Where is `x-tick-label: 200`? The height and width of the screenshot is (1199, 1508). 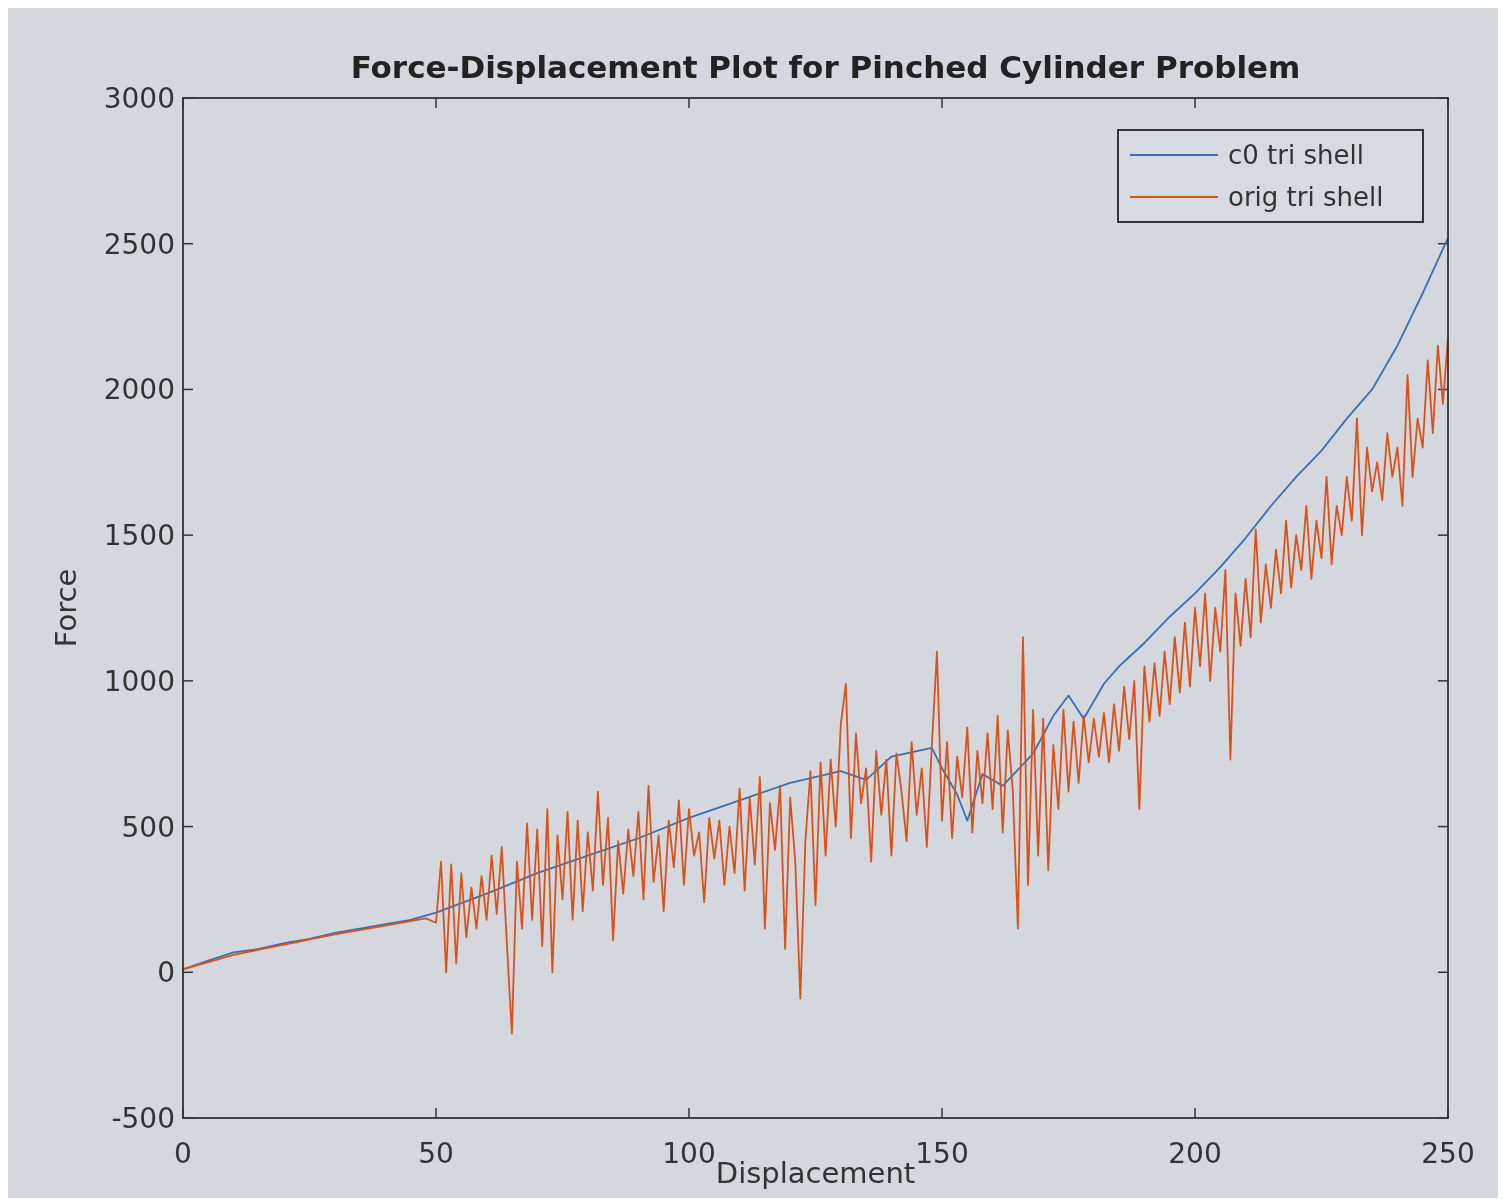
x-tick-label: 200 is located at coordinates (1195, 1153).